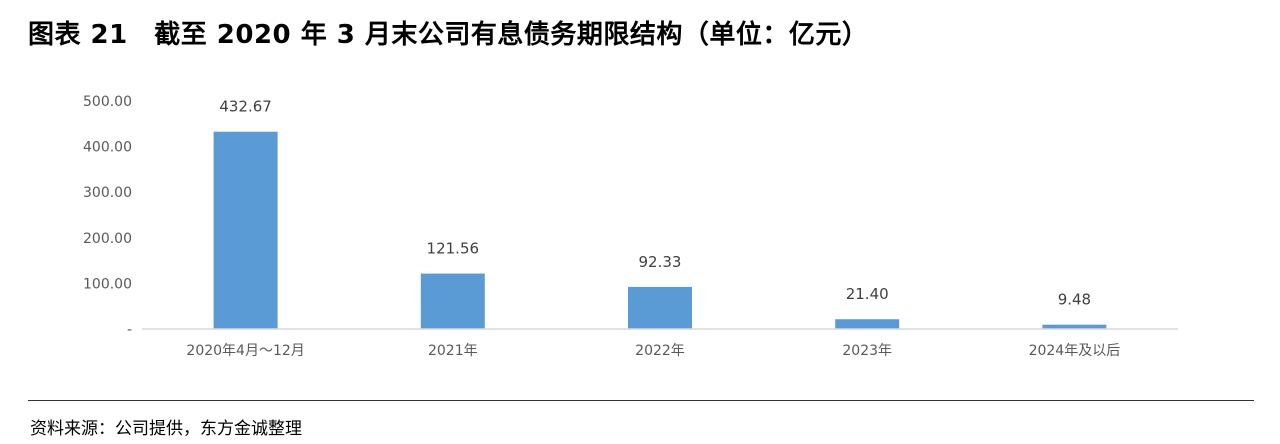 This screenshot has height=444, width=1280. Describe the element at coordinates (245, 351) in the screenshot. I see `x-tick-label: 2020年4月～12月` at that location.